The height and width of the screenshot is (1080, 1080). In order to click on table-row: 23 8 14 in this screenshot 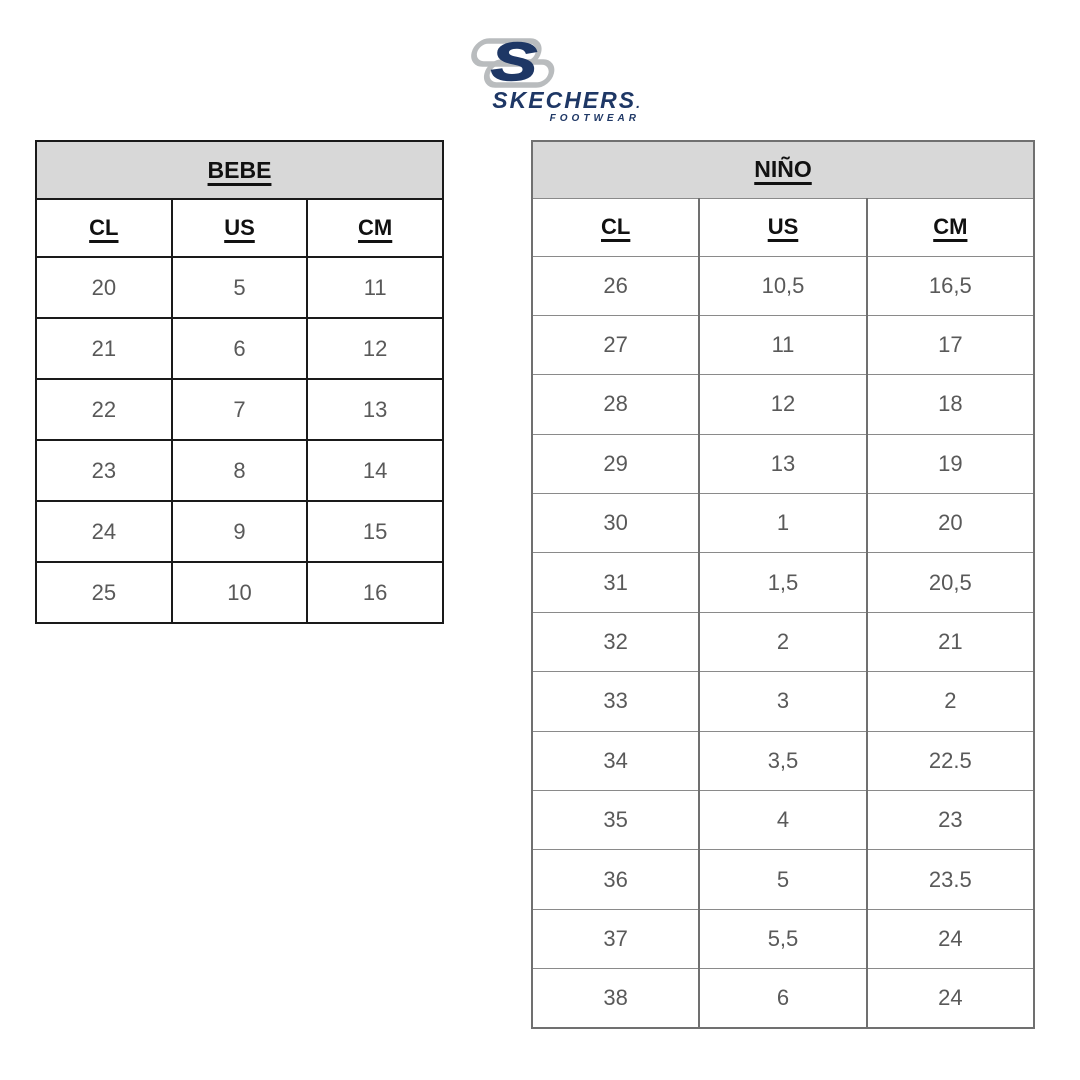, I will do `click(239, 470)`.